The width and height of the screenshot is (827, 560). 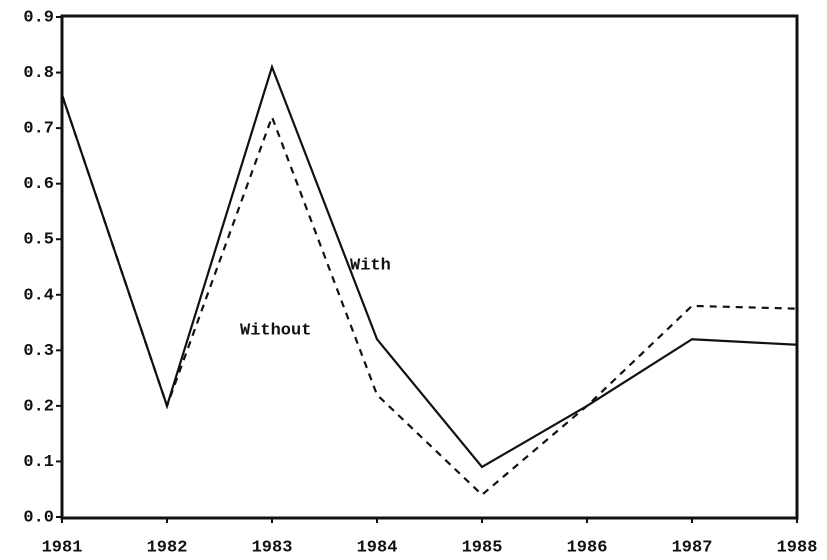 I want to click on x-tick-label: 1983, so click(x=272, y=547).